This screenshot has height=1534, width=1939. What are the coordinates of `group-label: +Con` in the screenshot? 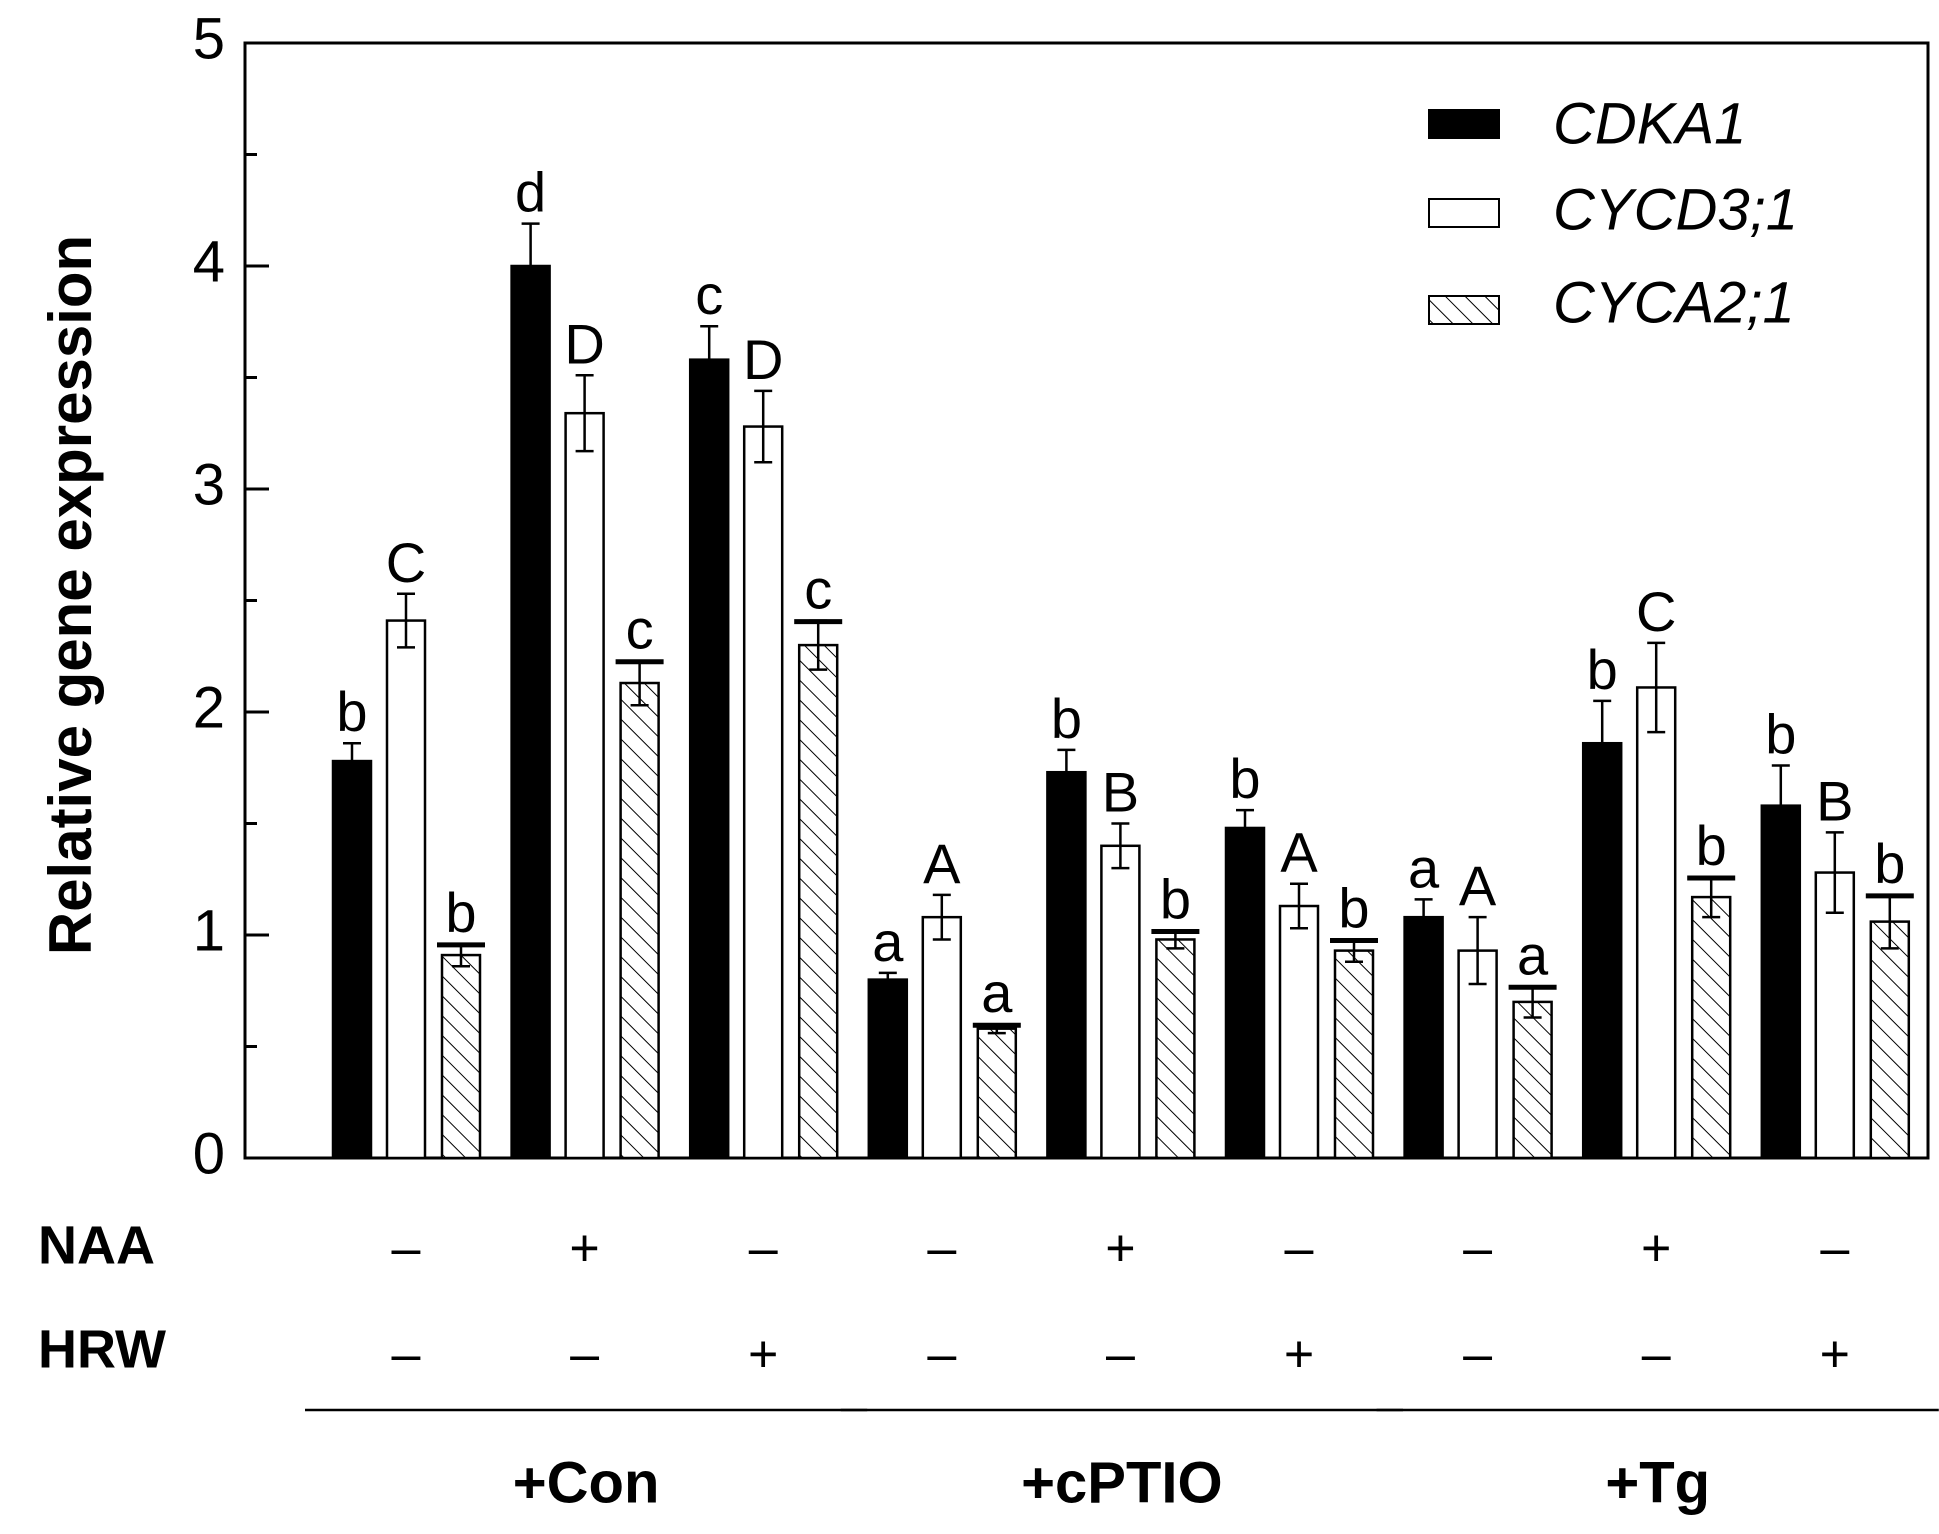 It's located at (586, 1482).